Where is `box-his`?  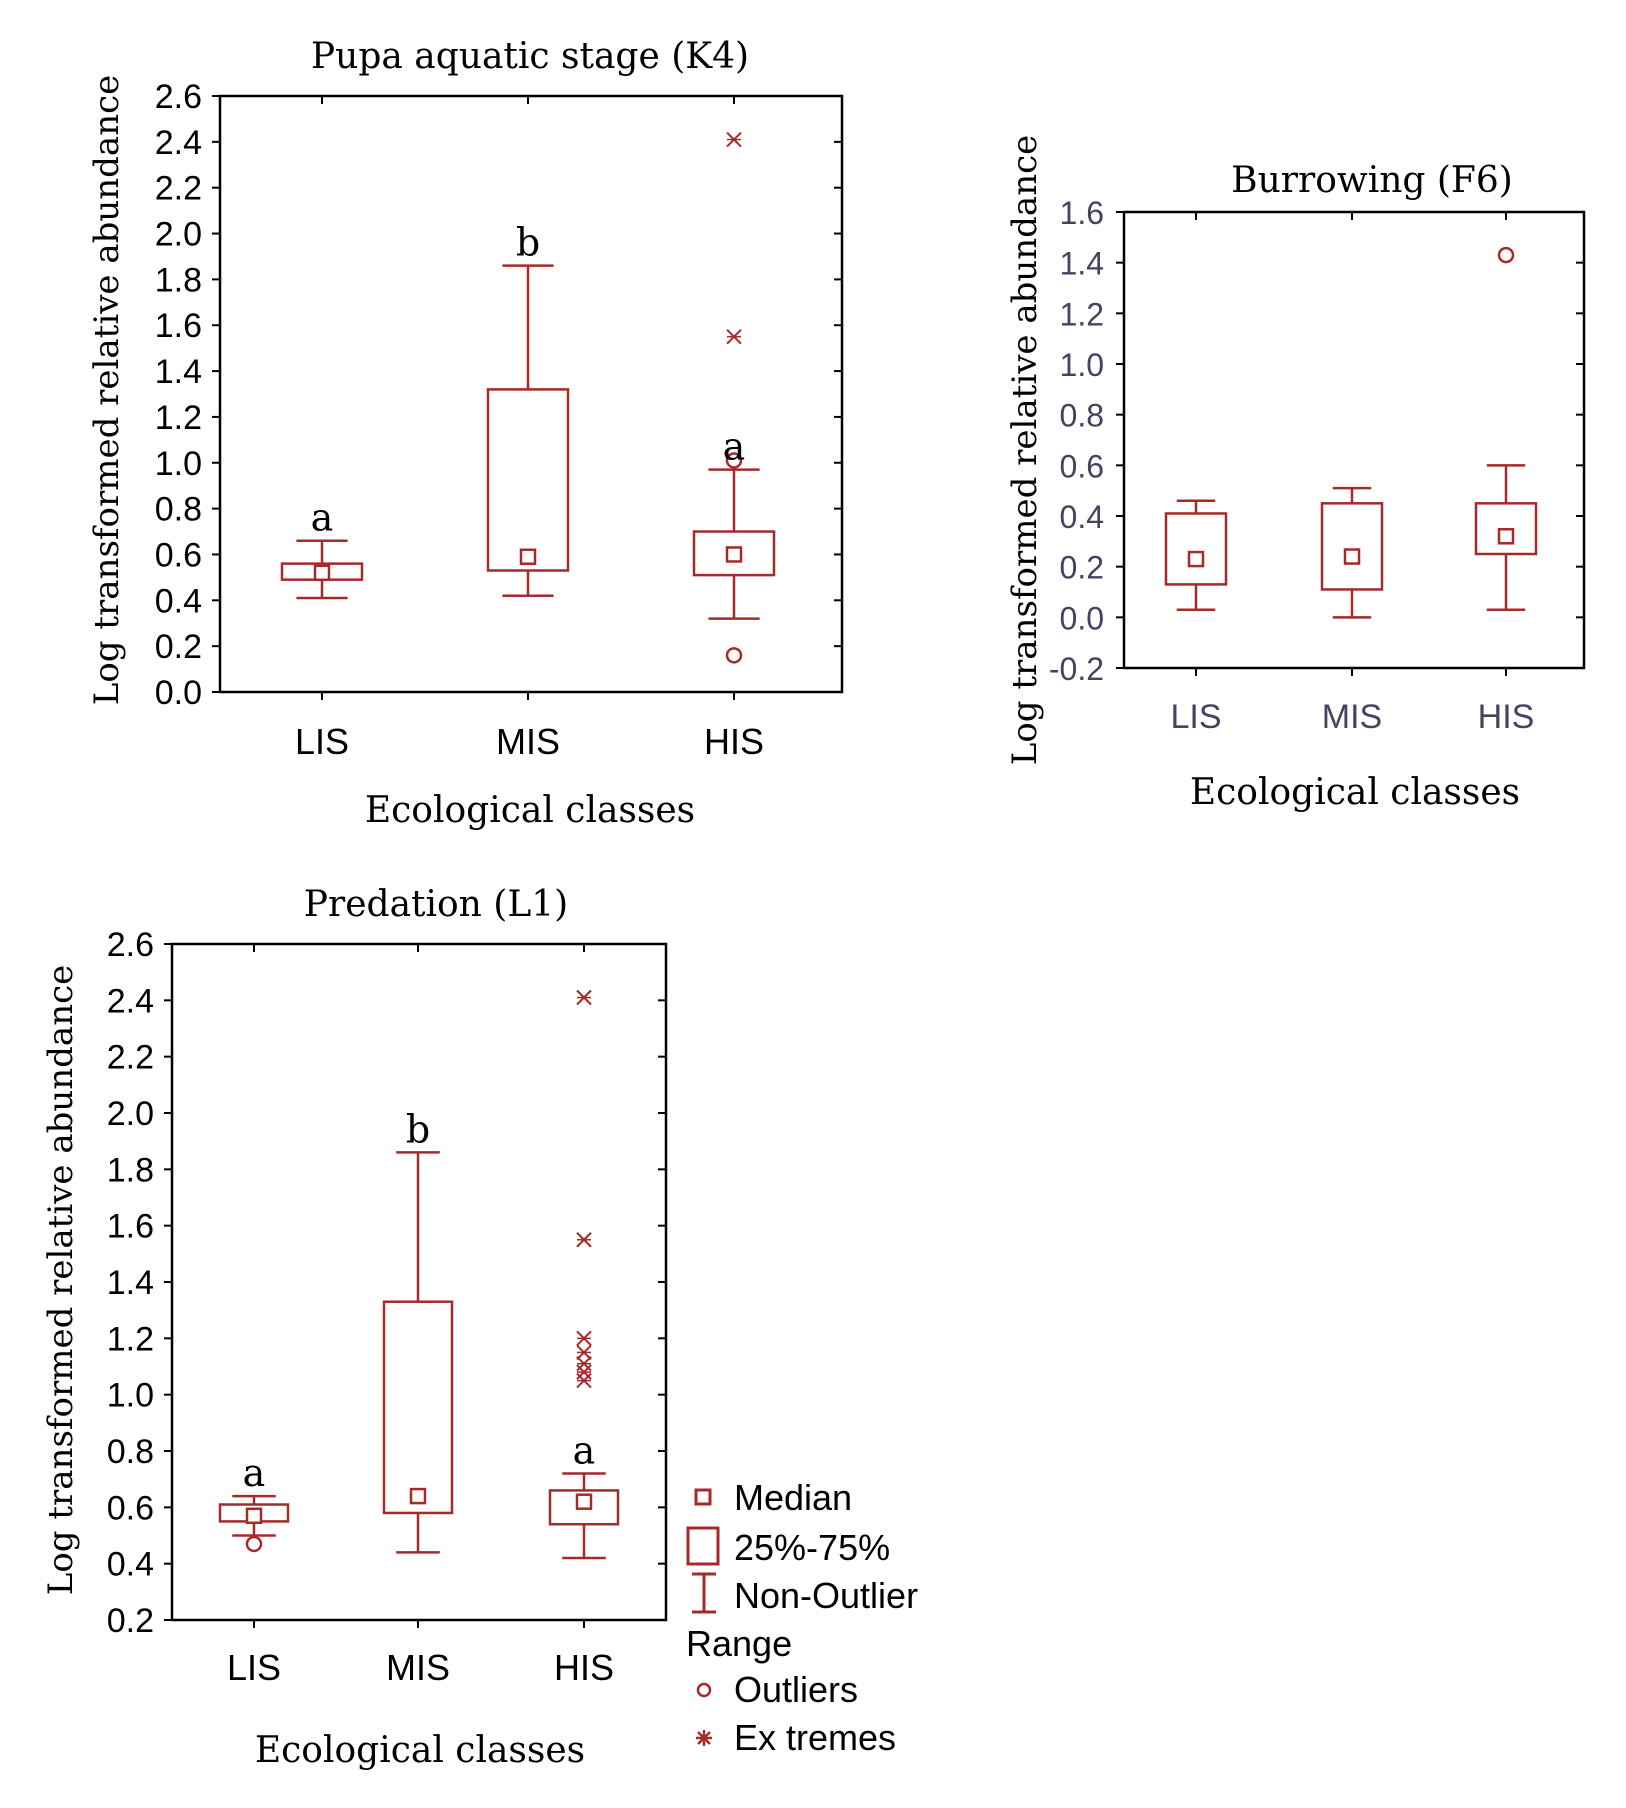
box-his is located at coordinates (1506, 428).